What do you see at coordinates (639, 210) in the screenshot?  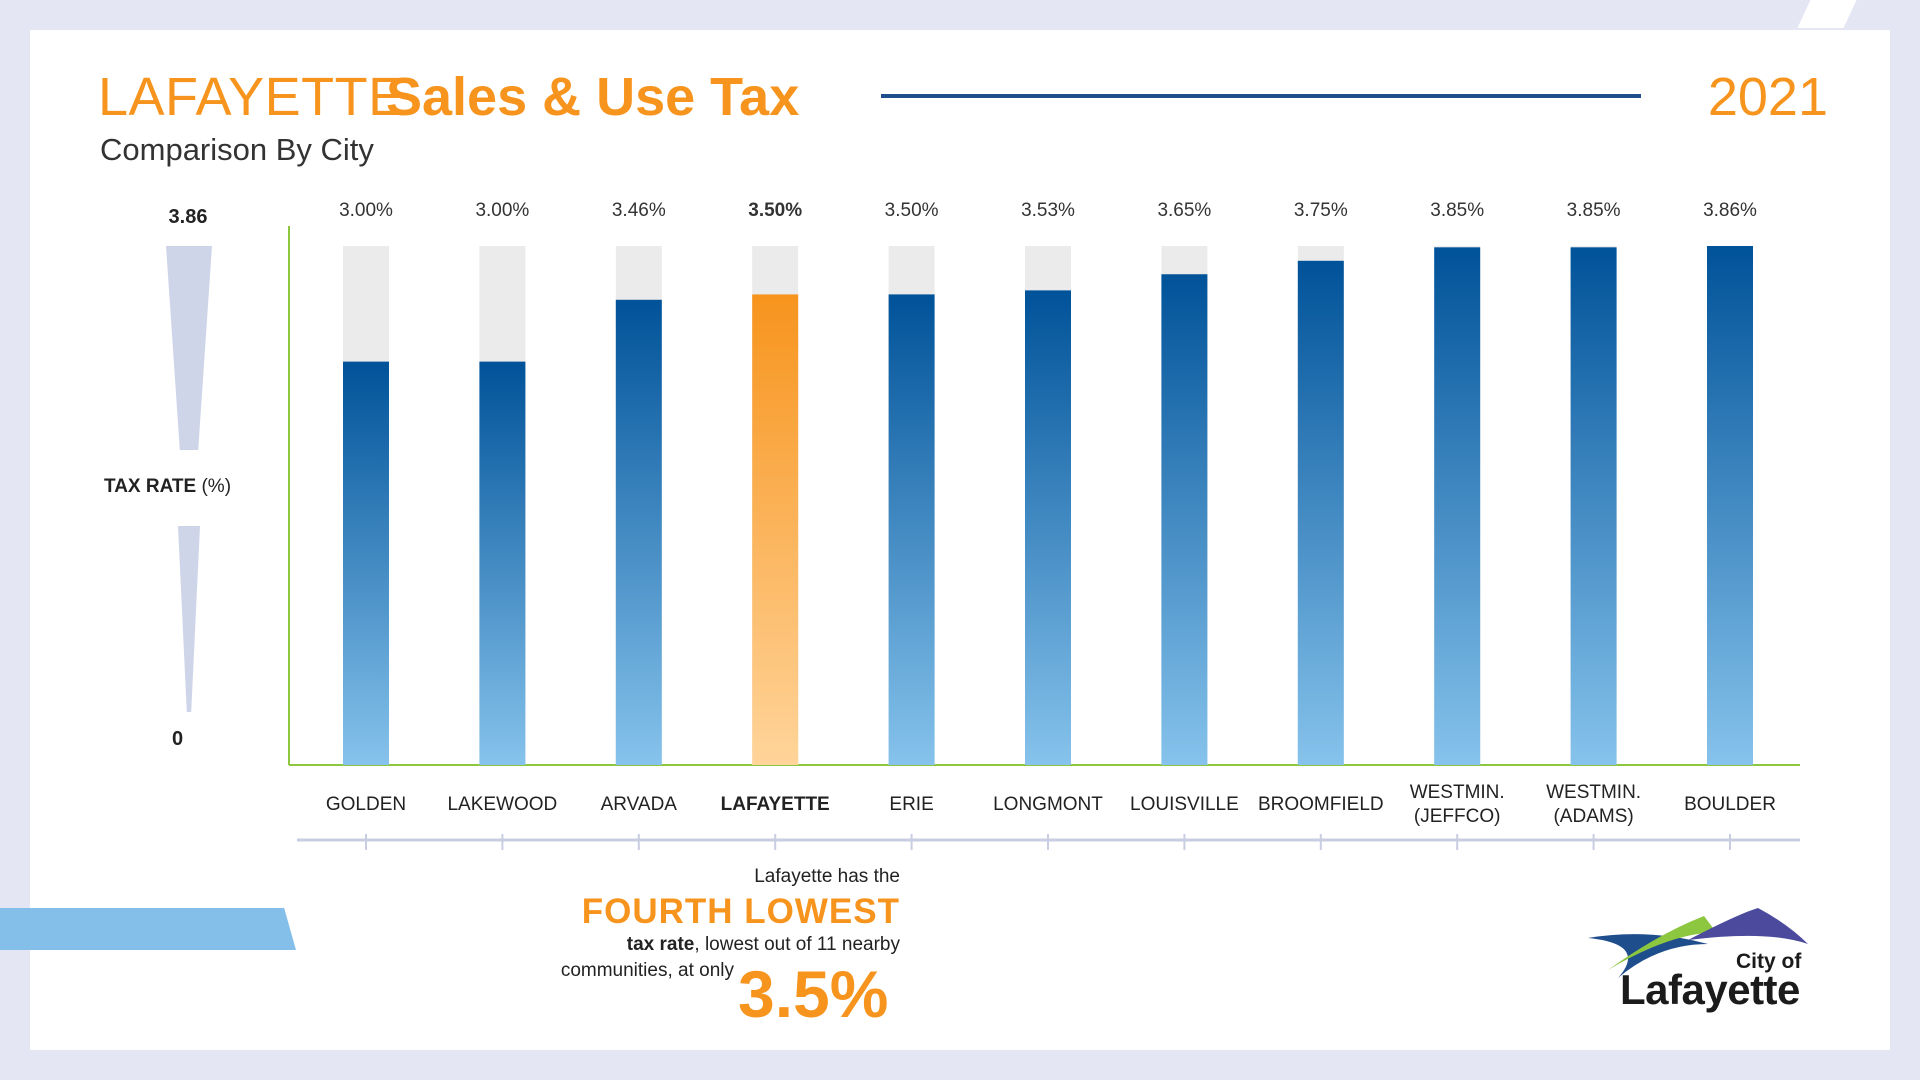 I see `bar-value-label: 3.46%` at bounding box center [639, 210].